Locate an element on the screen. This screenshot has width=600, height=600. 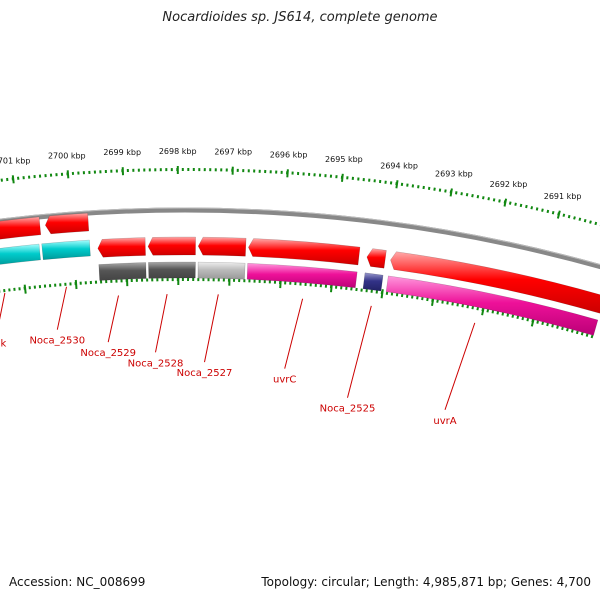
gene-label: Noca_2527 is located at coordinates (205, 373).